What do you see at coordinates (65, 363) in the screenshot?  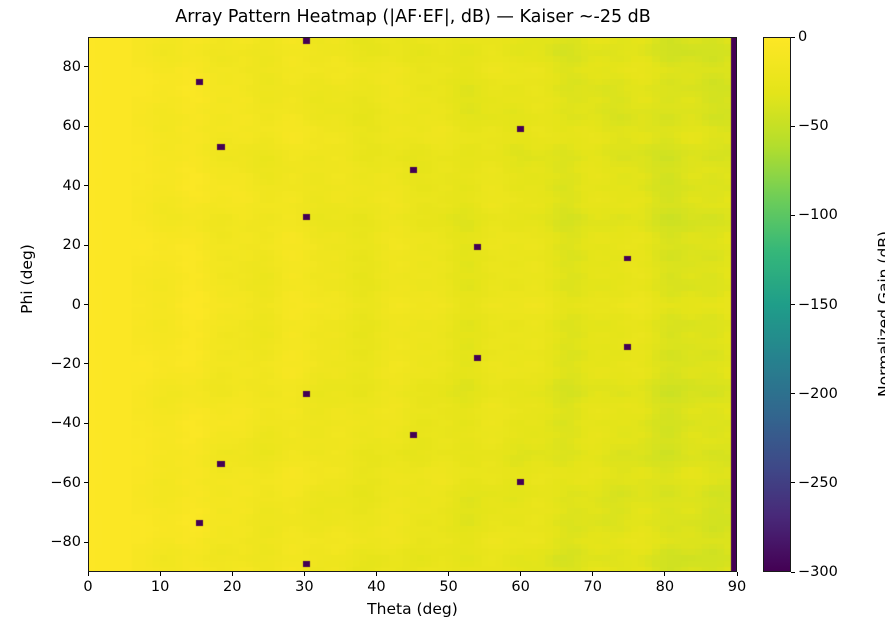 I see `y-tick-label: −20` at bounding box center [65, 363].